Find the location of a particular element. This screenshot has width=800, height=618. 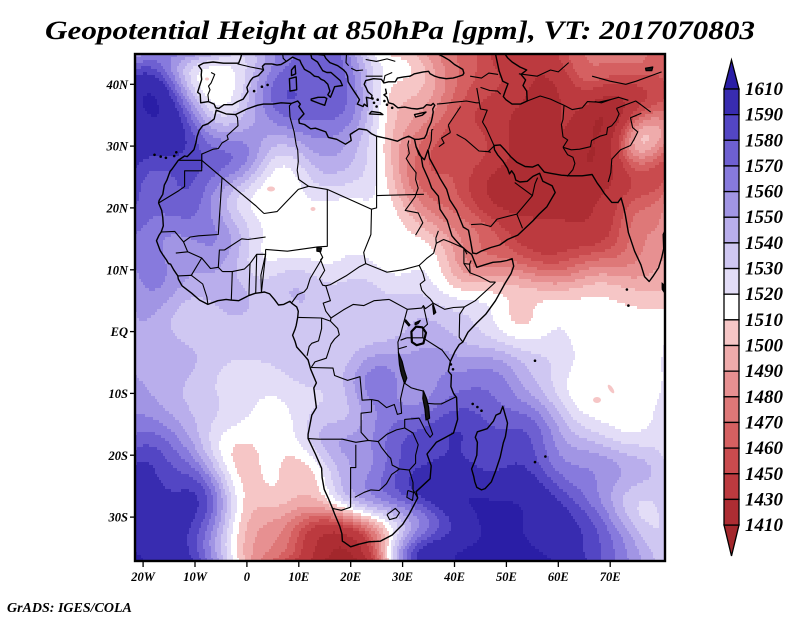

svg-text: 30S is located at coordinates (118, 518).